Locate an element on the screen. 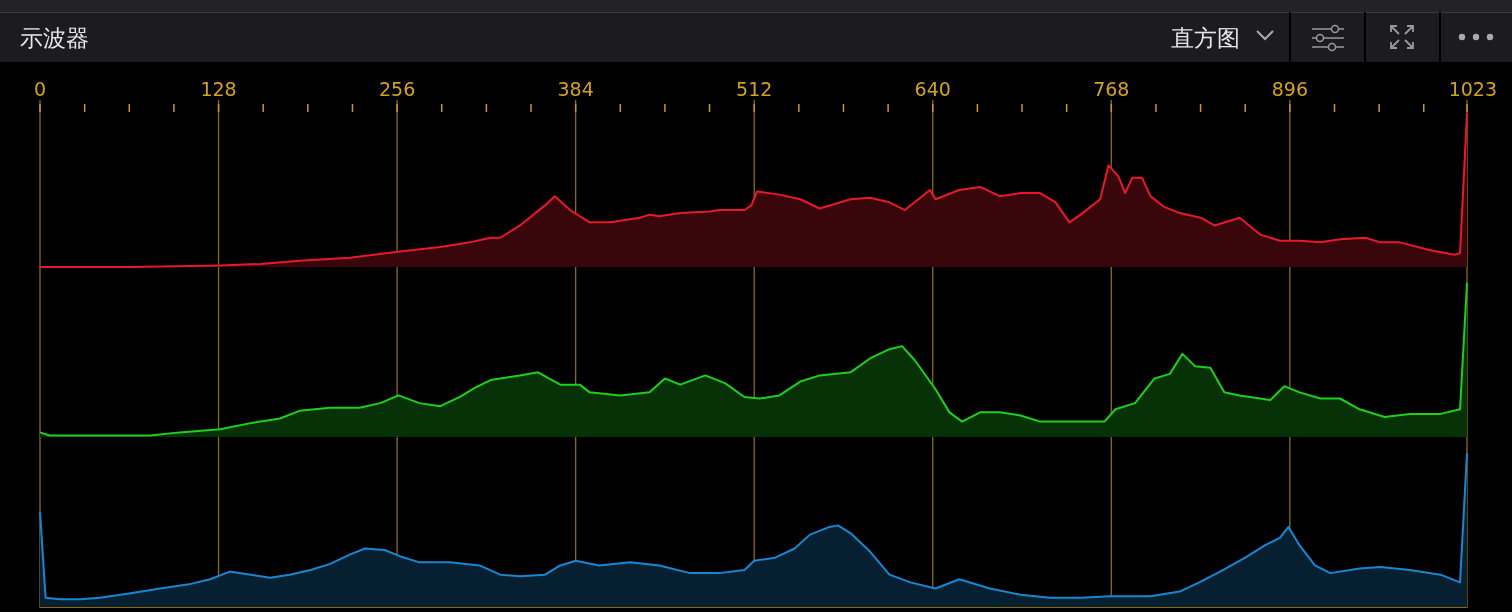 This screenshot has height=612, width=1512. x-tick-label: 384 is located at coordinates (575, 89).